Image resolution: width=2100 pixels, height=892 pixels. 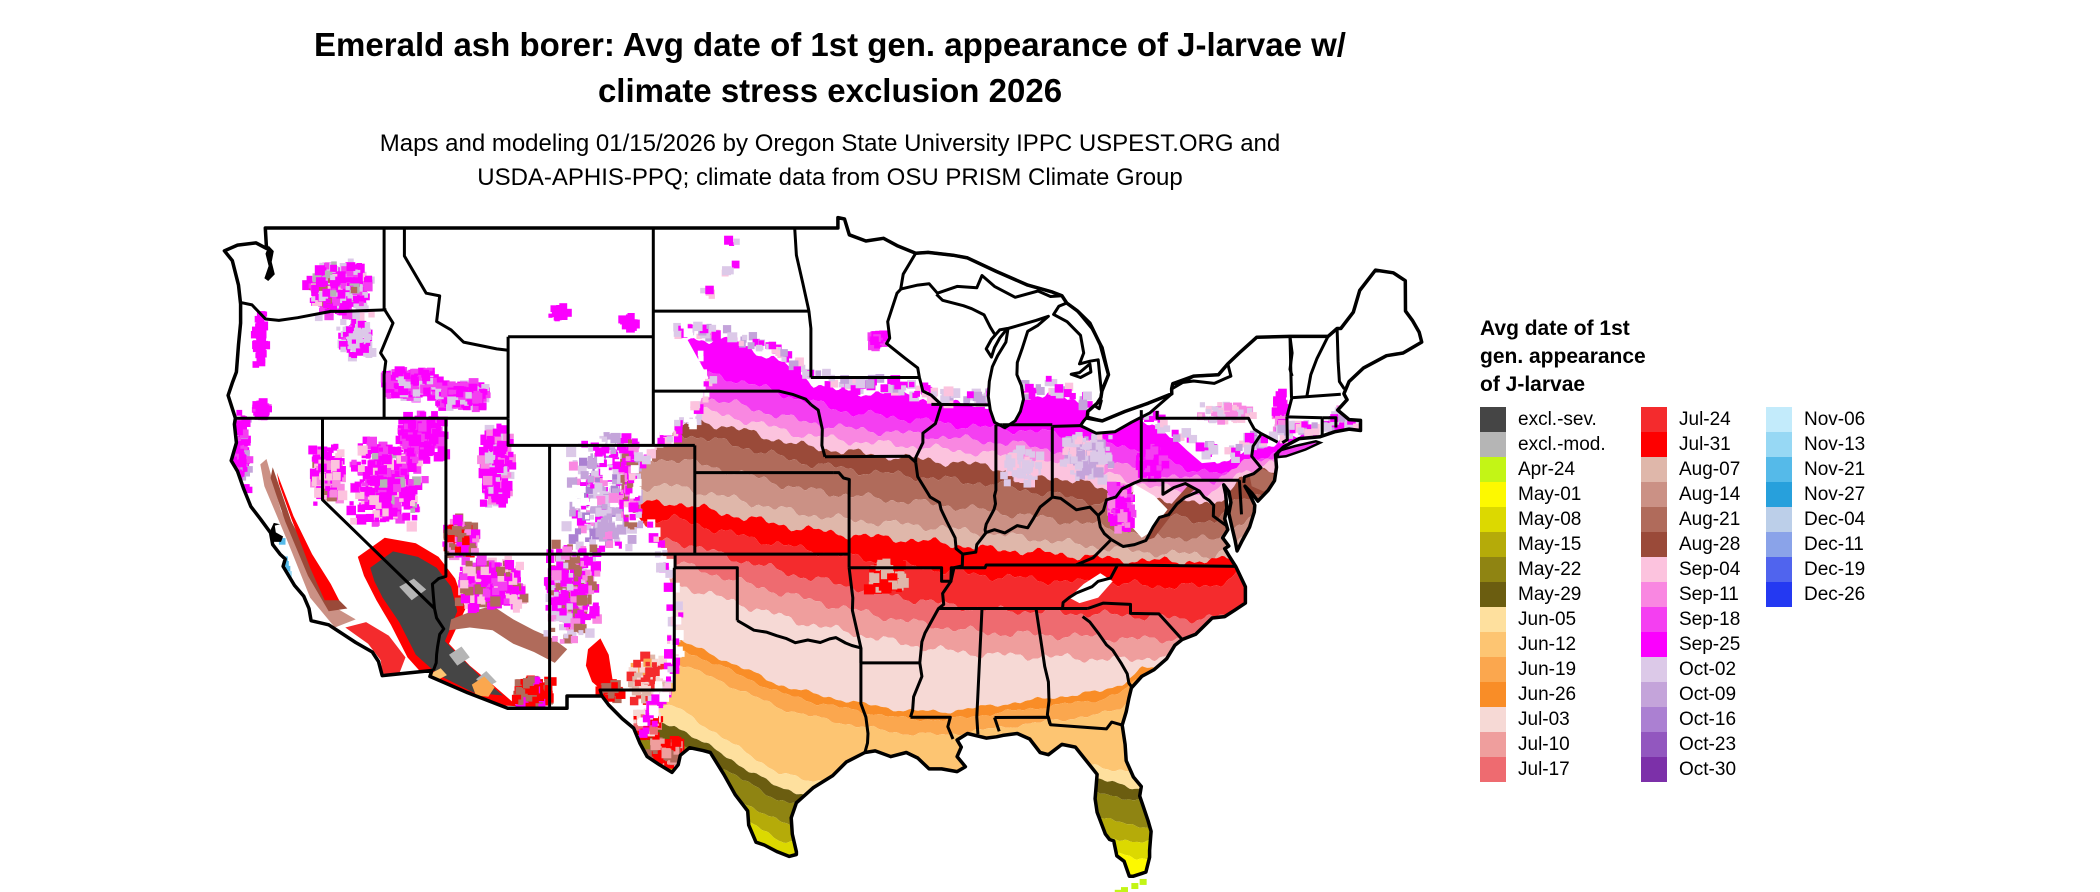 I want to click on legend-label: Jul-10, so click(x=1544, y=744).